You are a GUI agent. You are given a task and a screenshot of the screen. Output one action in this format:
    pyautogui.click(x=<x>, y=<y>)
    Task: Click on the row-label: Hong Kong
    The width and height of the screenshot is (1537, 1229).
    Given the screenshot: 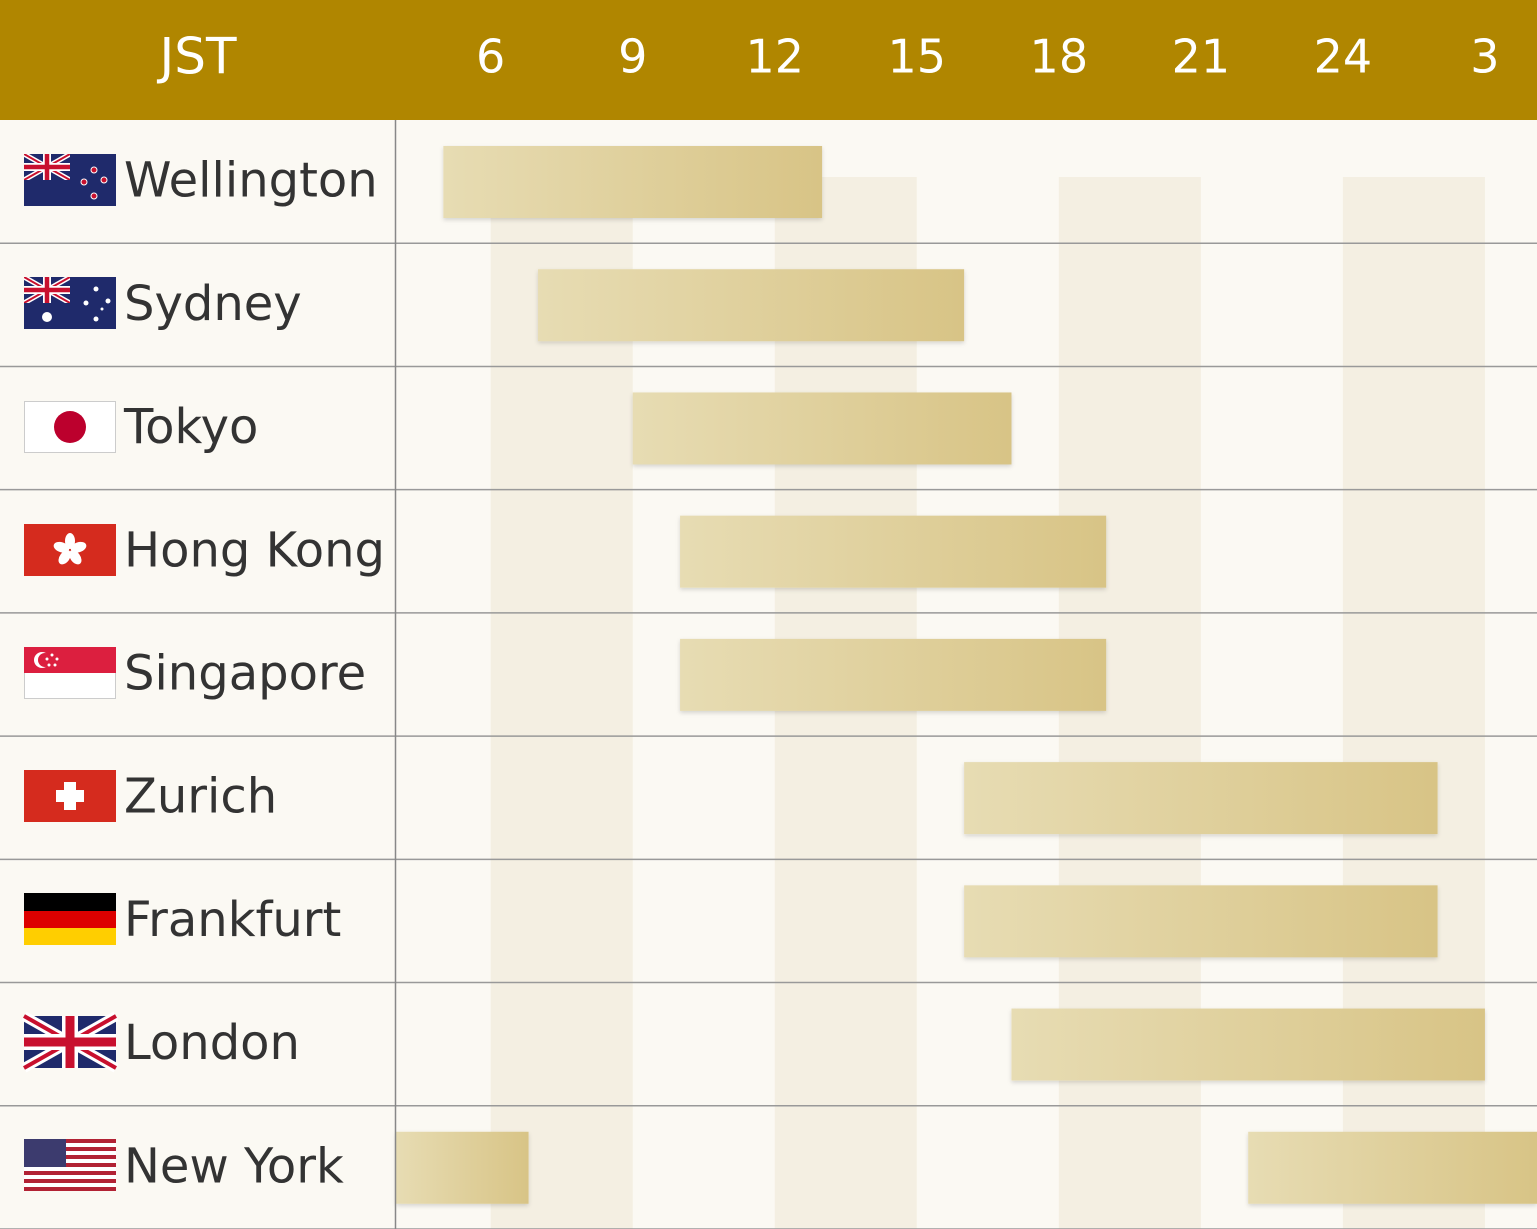 What is the action you would take?
    pyautogui.click(x=254, y=550)
    